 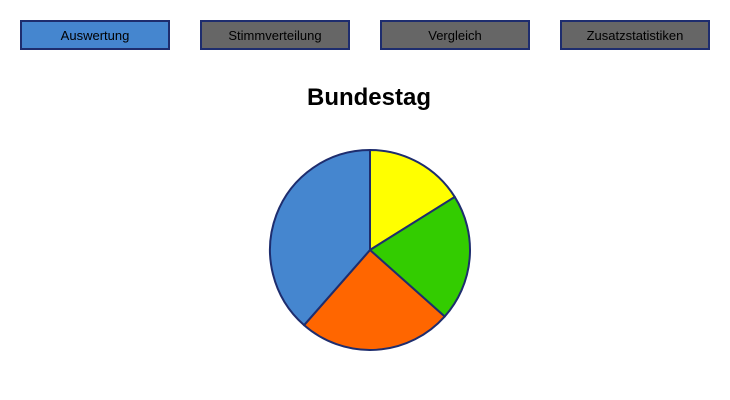 What do you see at coordinates (455, 35) in the screenshot?
I see `tab-vergleich: Vergleich` at bounding box center [455, 35].